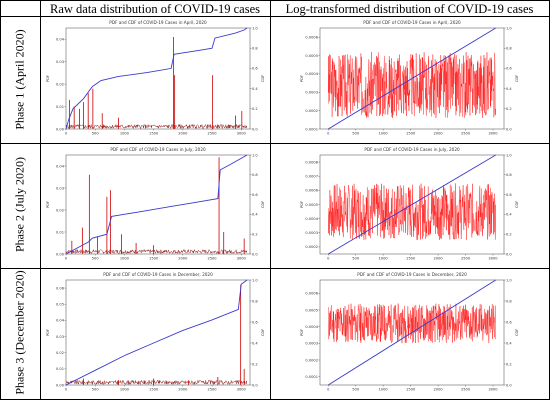 This screenshot has height=400, width=550. Describe the element at coordinates (155, 9) in the screenshot. I see `column-header-raw: Raw data distribution of COVID-19 cases` at that location.